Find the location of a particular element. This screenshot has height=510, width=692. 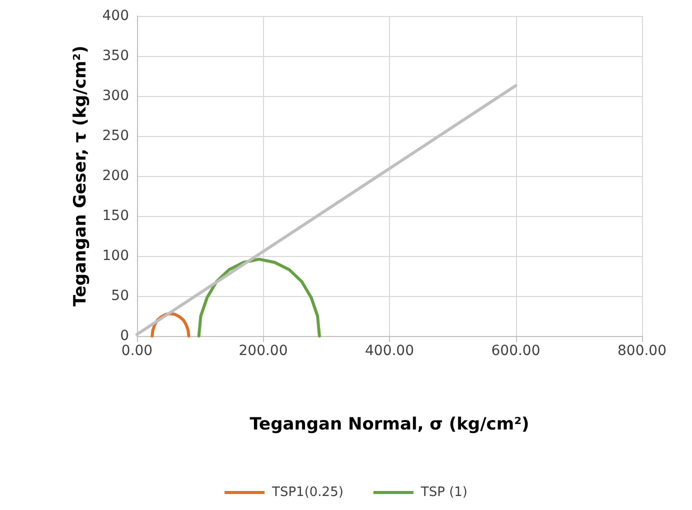

legend-label: TSP1(0.25) is located at coordinates (307, 492).